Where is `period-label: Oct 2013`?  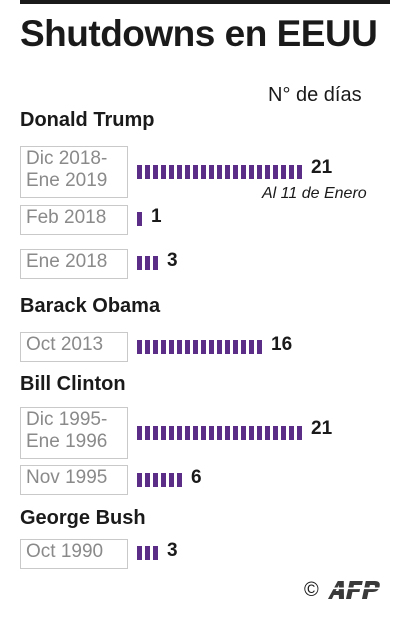
period-label: Oct 2013 is located at coordinates (74, 347).